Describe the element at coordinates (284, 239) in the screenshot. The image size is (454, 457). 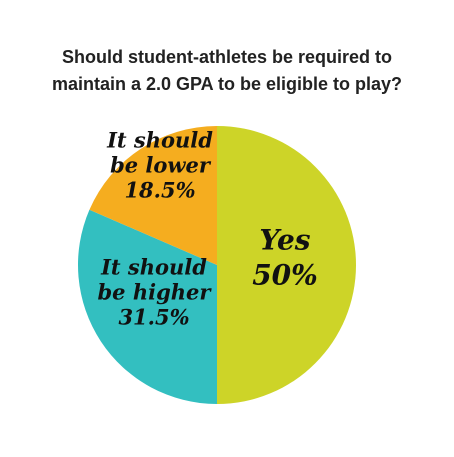
I see `slice-yes-label-line: Yes` at that location.